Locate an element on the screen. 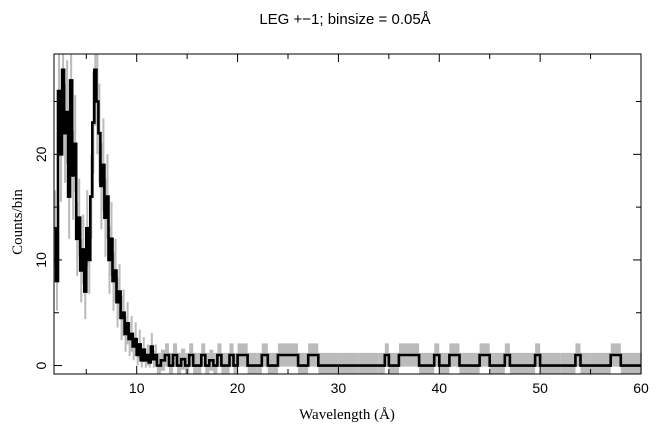 The width and height of the screenshot is (661, 435). x-tick-label: 30 is located at coordinates (339, 388).